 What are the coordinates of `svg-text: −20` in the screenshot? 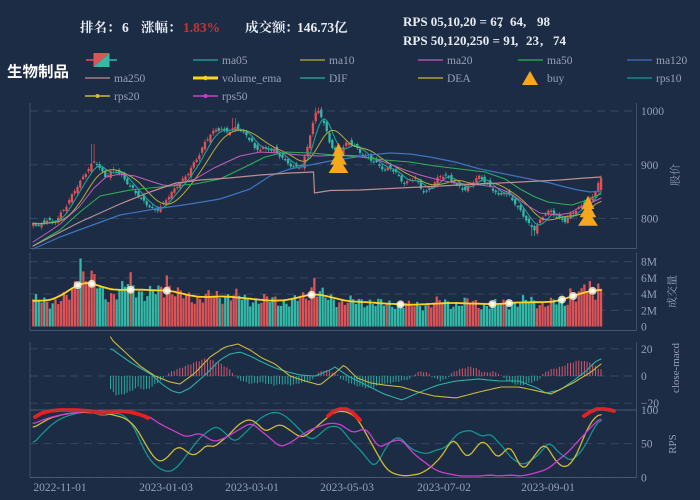 It's located at (650, 404).